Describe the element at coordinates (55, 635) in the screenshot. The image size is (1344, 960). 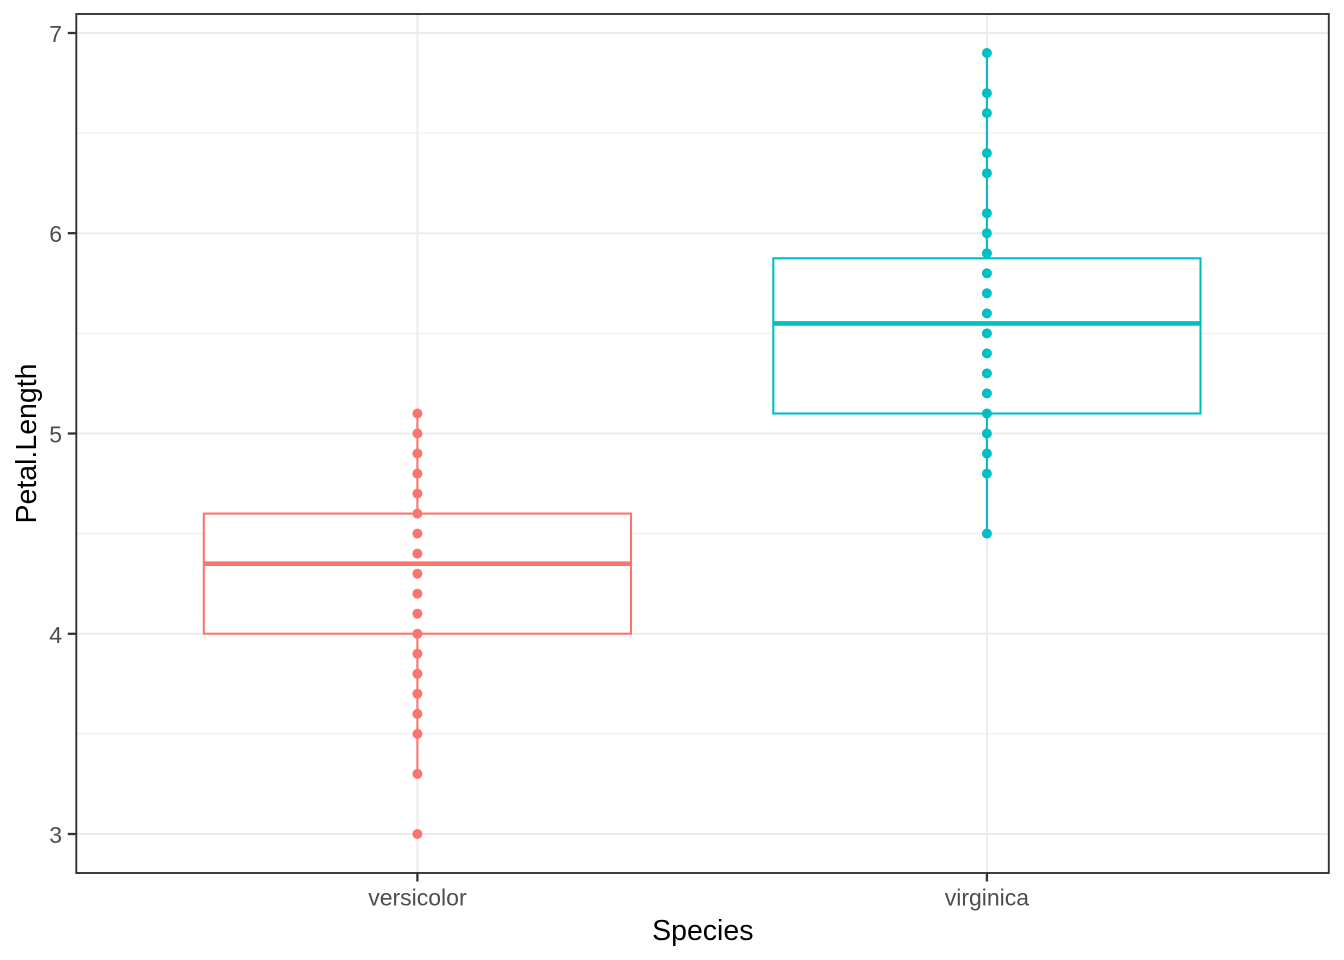
I see `svg-text: 4` at that location.